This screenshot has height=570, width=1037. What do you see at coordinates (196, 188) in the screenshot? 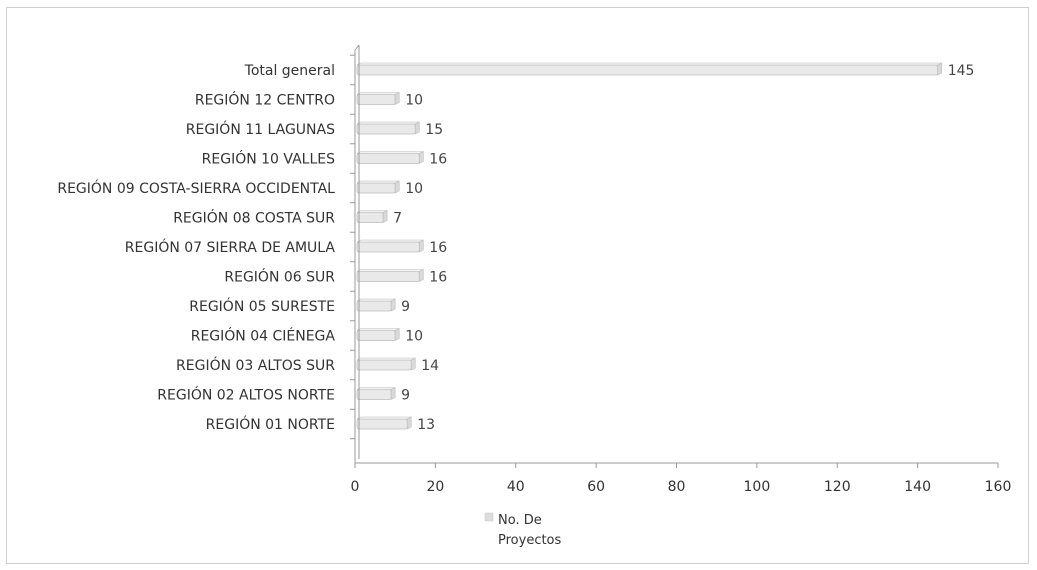
I see `category-label: REGIÓN 09 COSTA-SIERRA OCCIDENTAL` at bounding box center [196, 188].